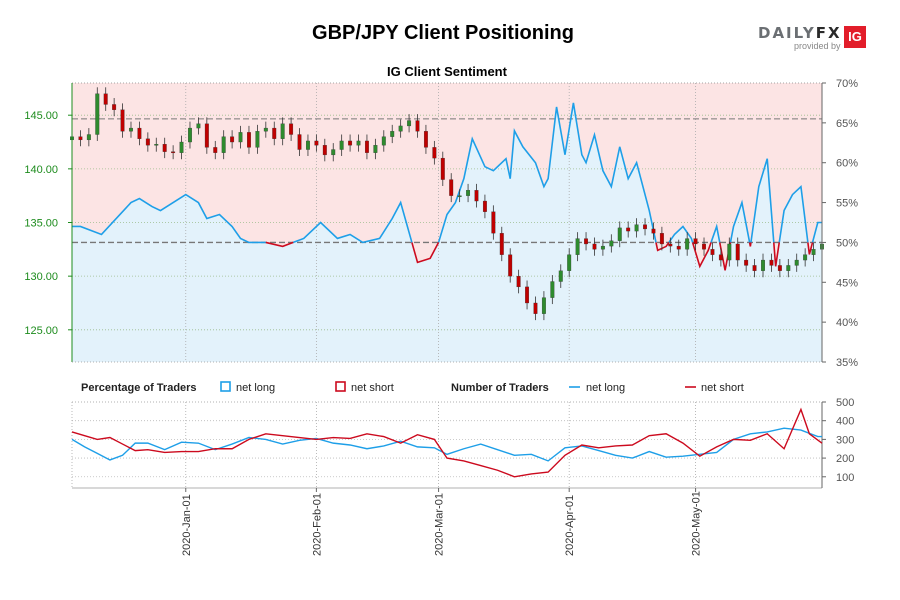  I want to click on price-tick-label: 130.00, so click(41, 277).